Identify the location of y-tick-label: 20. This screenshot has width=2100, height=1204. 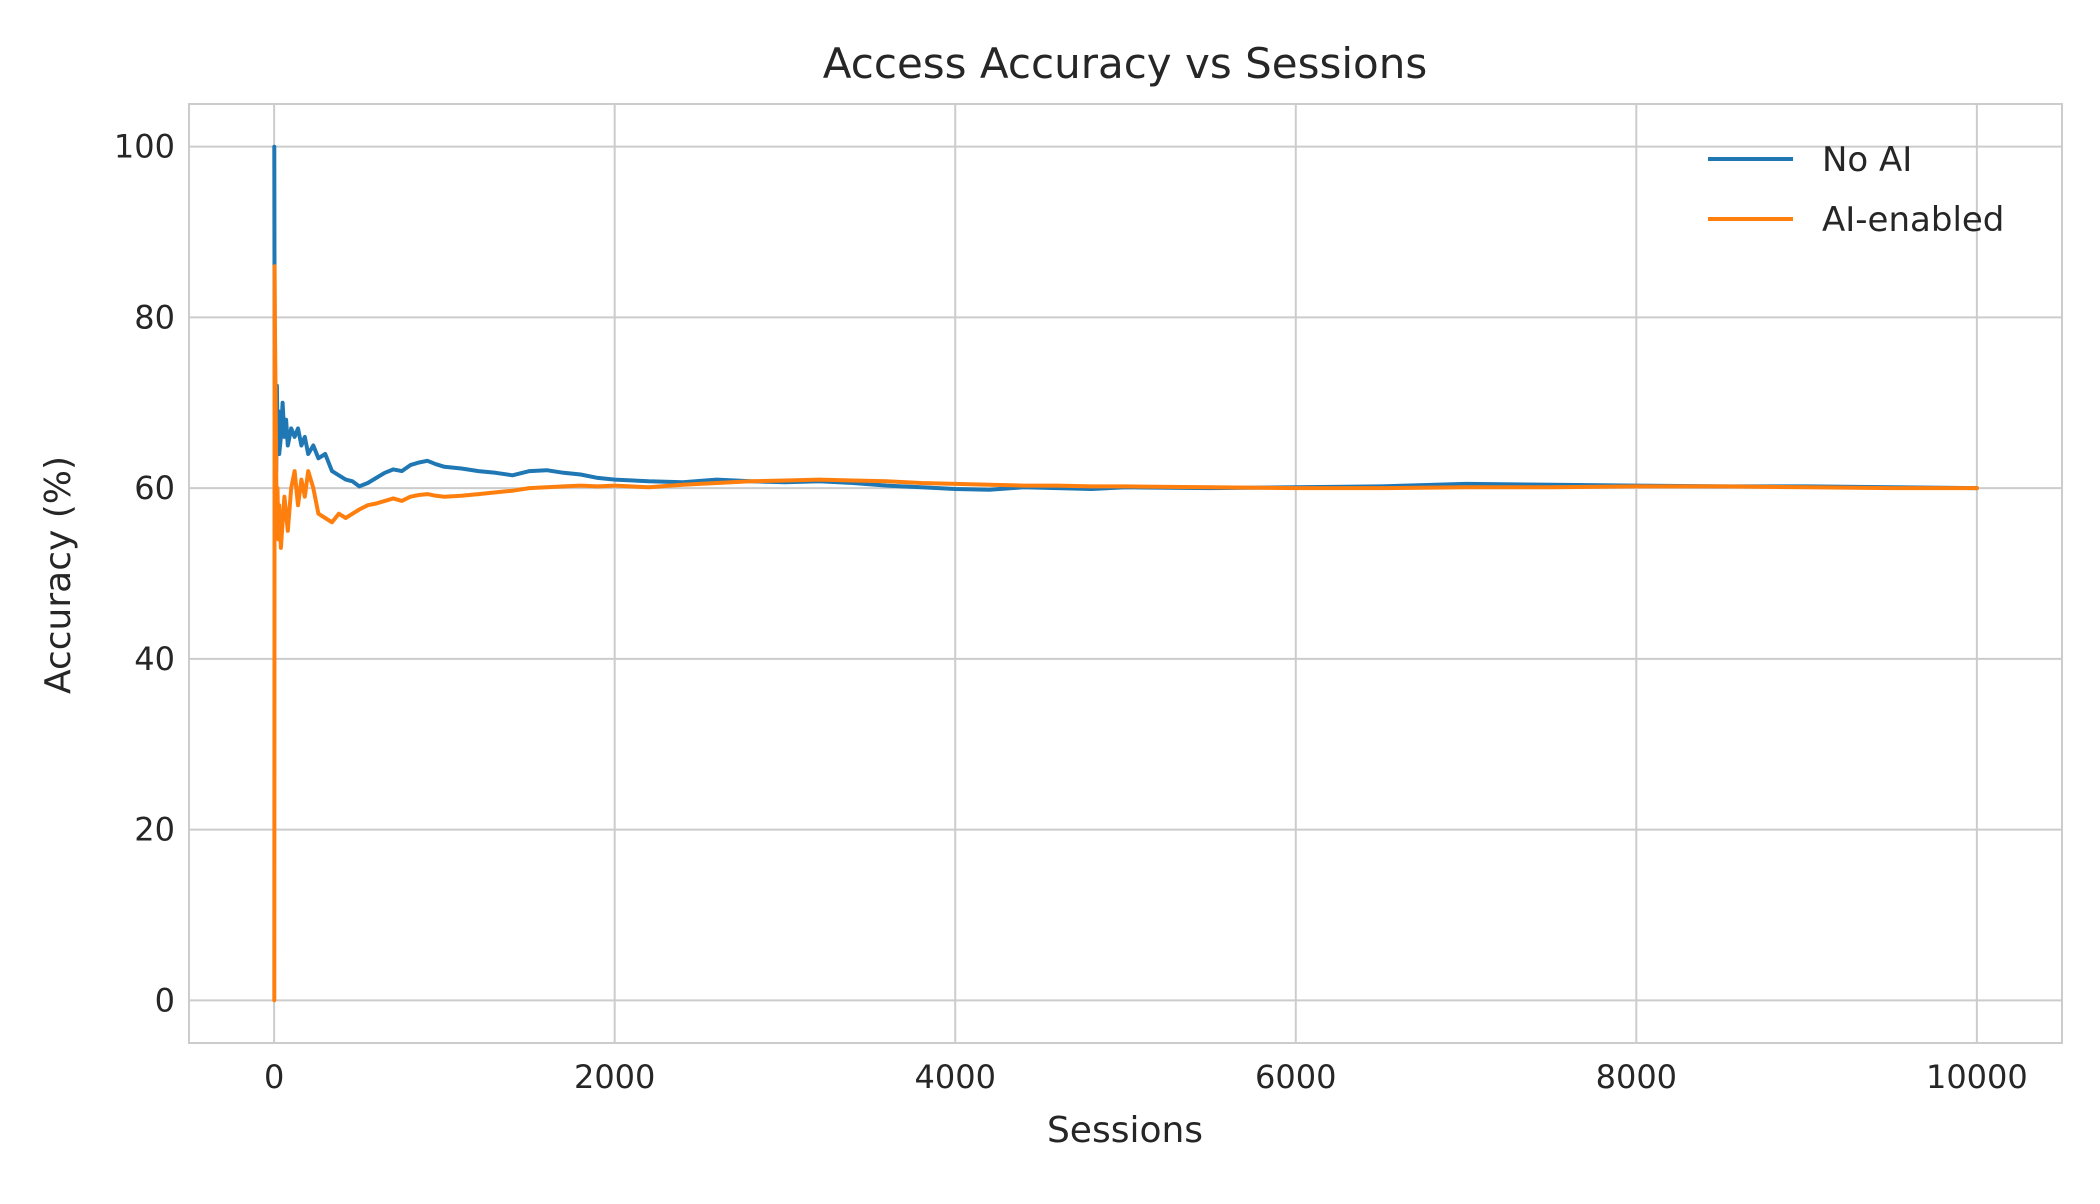
(154, 830).